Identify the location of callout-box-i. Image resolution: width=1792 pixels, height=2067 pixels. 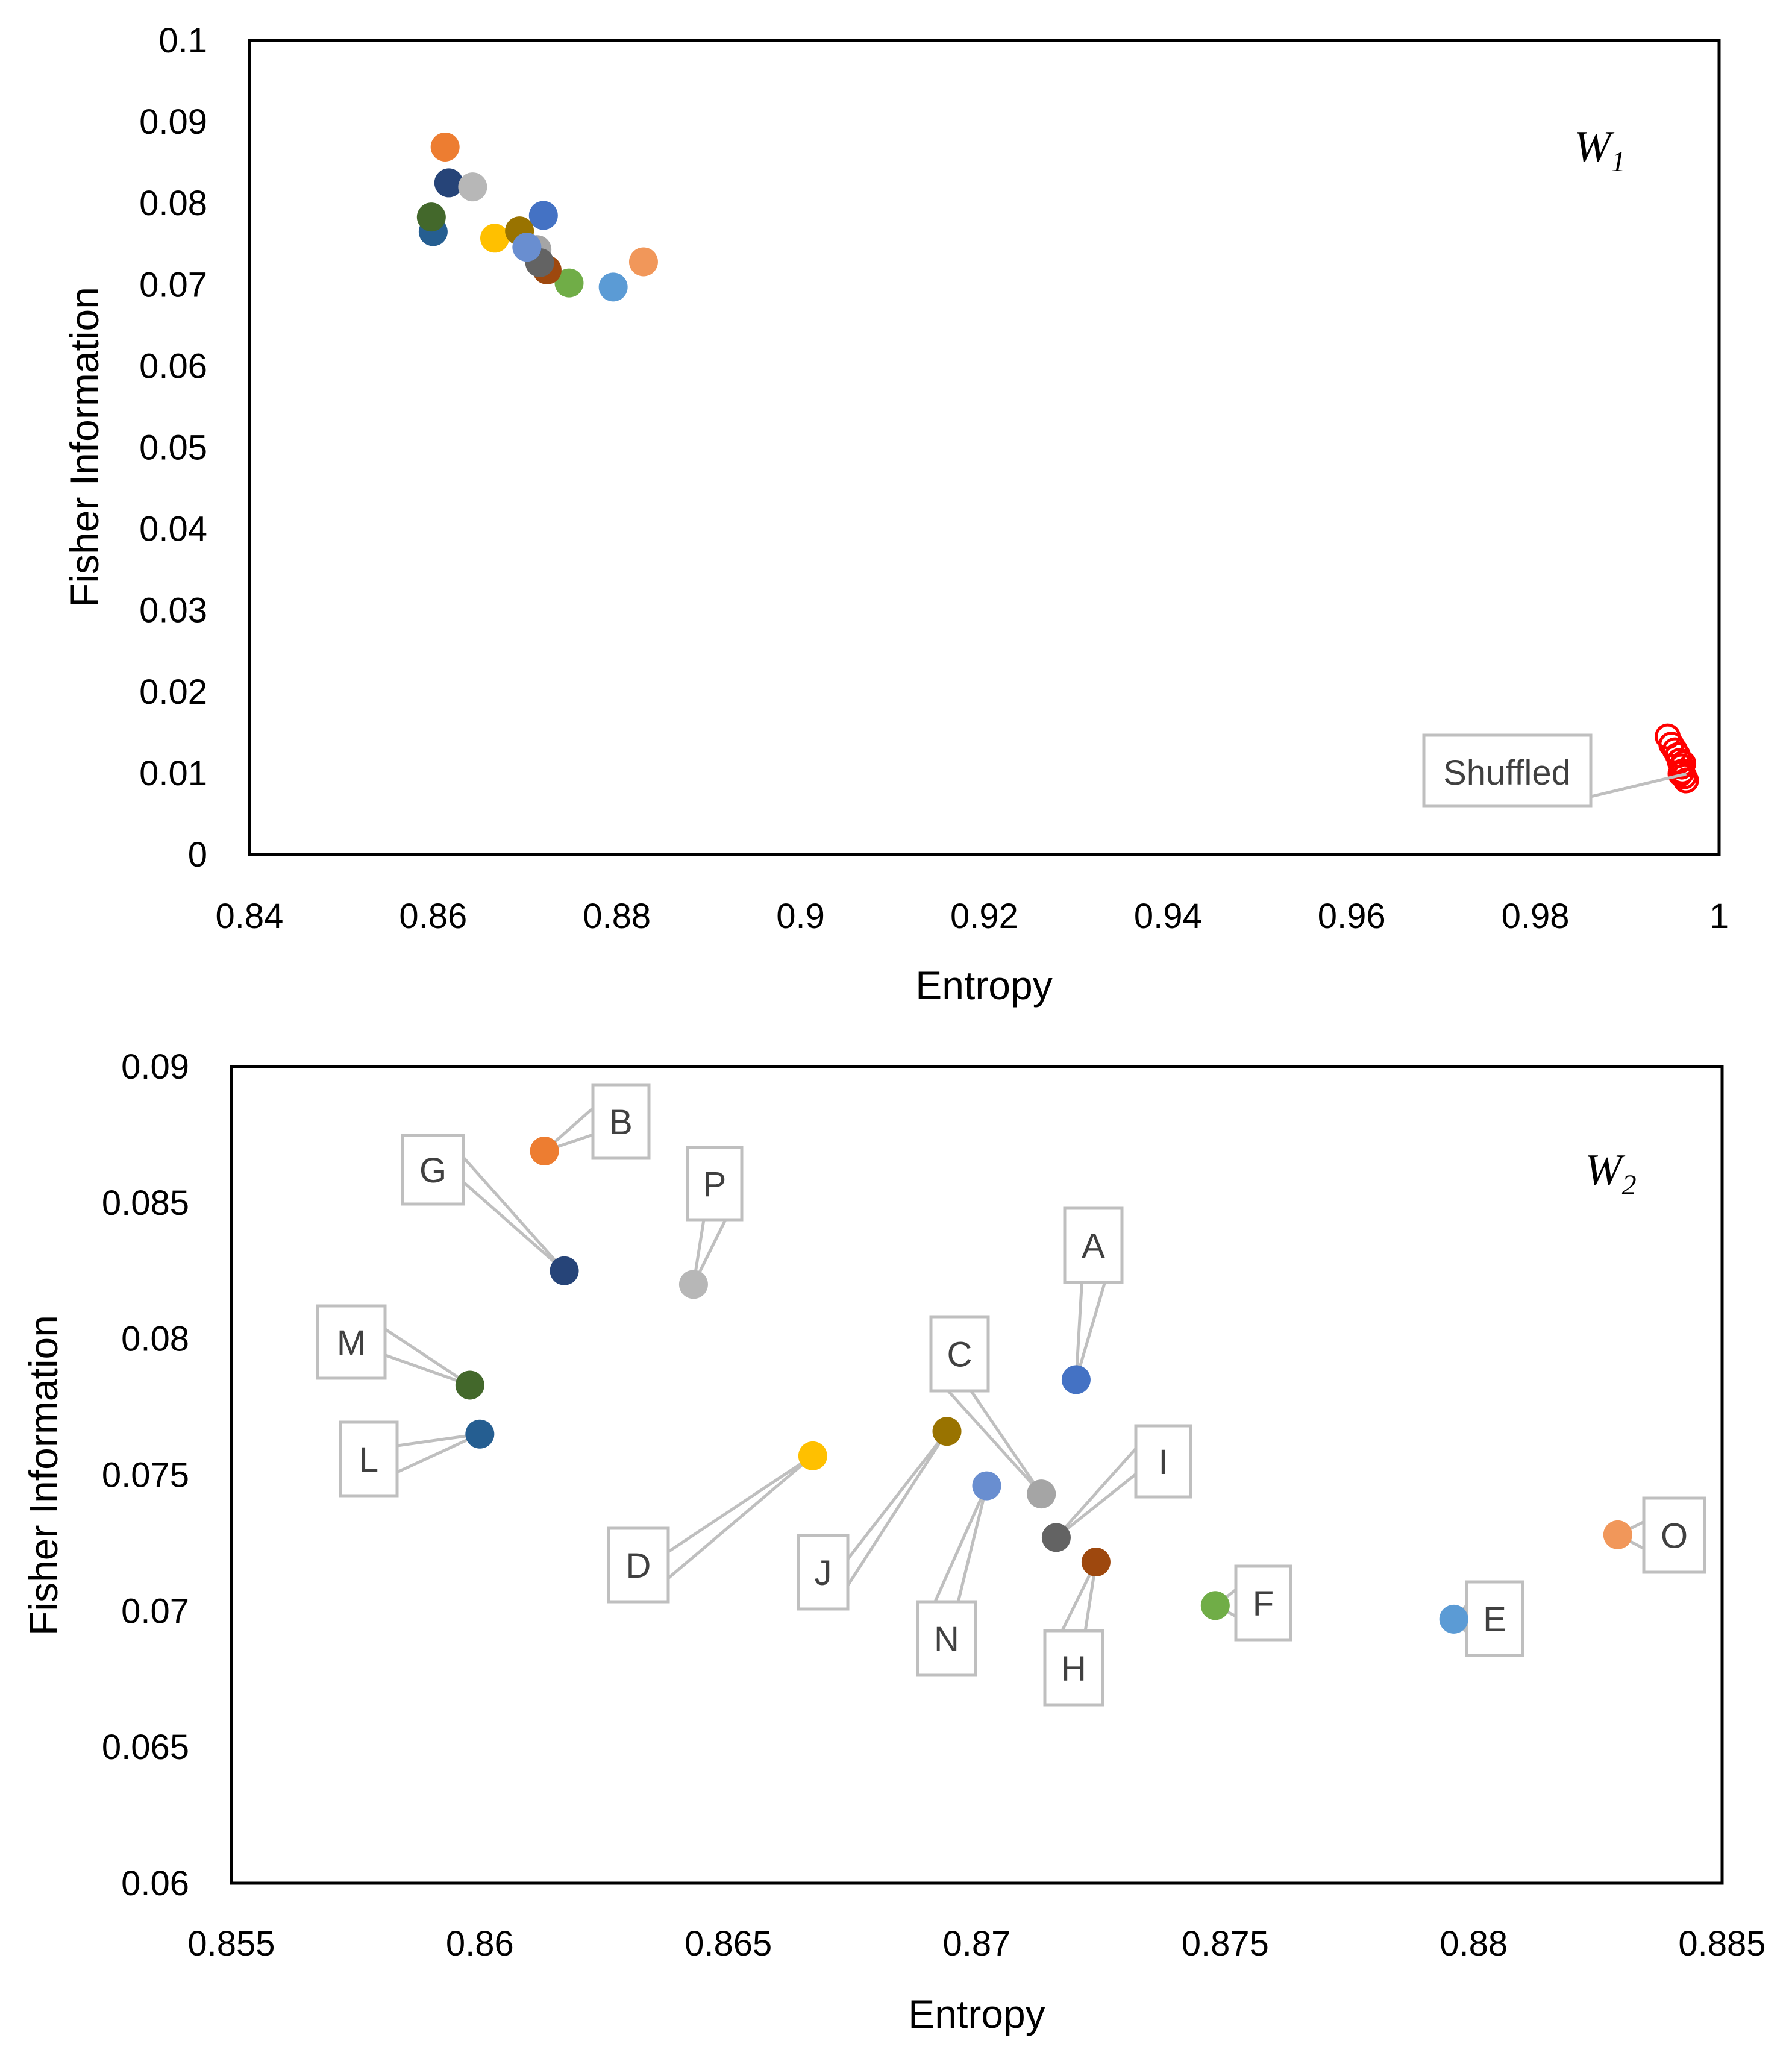
(1163, 1461).